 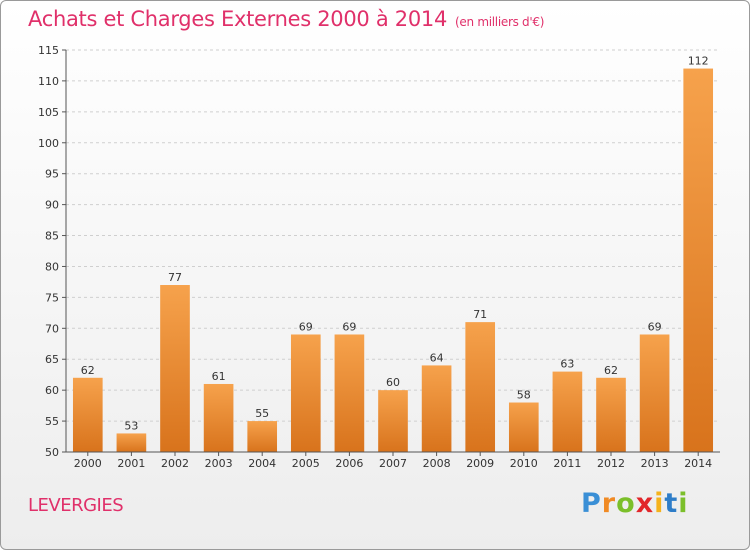 What do you see at coordinates (52, 205) in the screenshot?
I see `y-tick-label: 90` at bounding box center [52, 205].